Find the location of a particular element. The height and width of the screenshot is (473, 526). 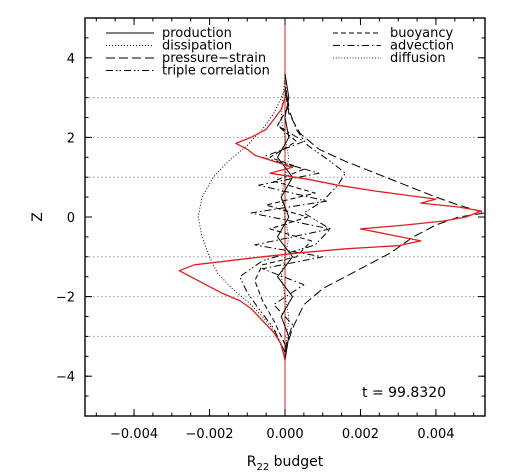

series-advection is located at coordinates (290, 217).